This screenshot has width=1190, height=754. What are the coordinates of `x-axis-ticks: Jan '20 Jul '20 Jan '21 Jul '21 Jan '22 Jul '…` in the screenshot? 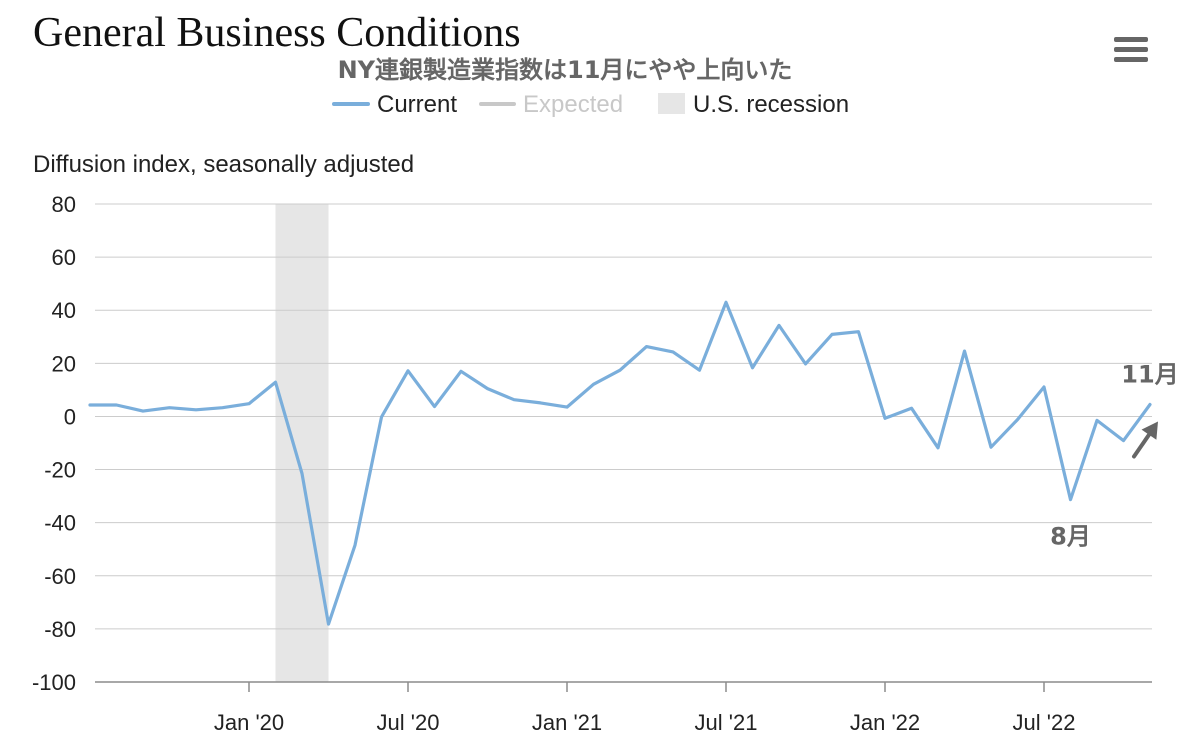 It's located at (645, 708).